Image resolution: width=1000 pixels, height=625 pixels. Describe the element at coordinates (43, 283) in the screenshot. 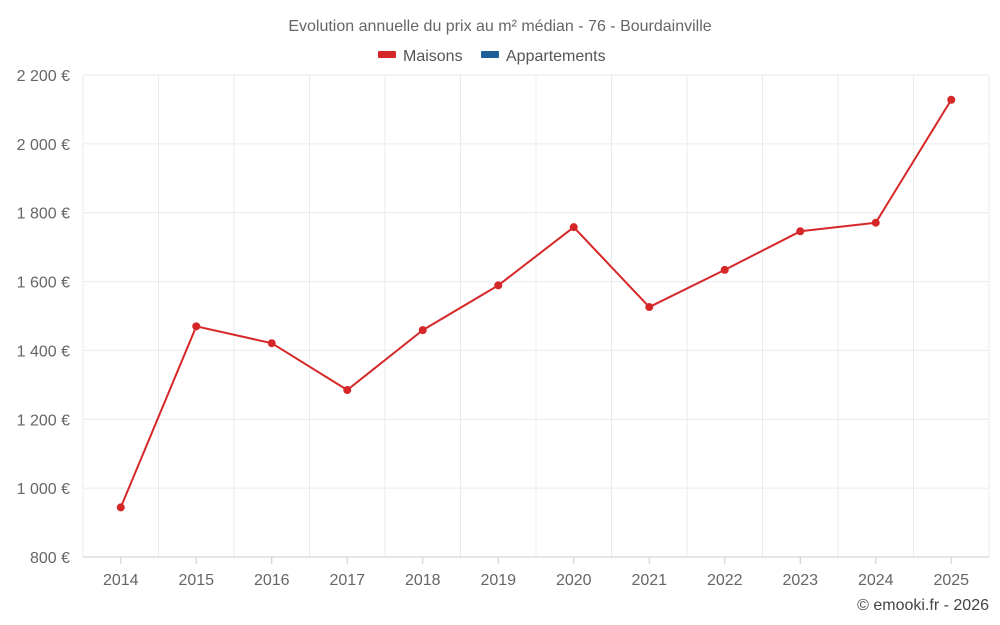

I see `y-tick-label: 1 600 €` at that location.